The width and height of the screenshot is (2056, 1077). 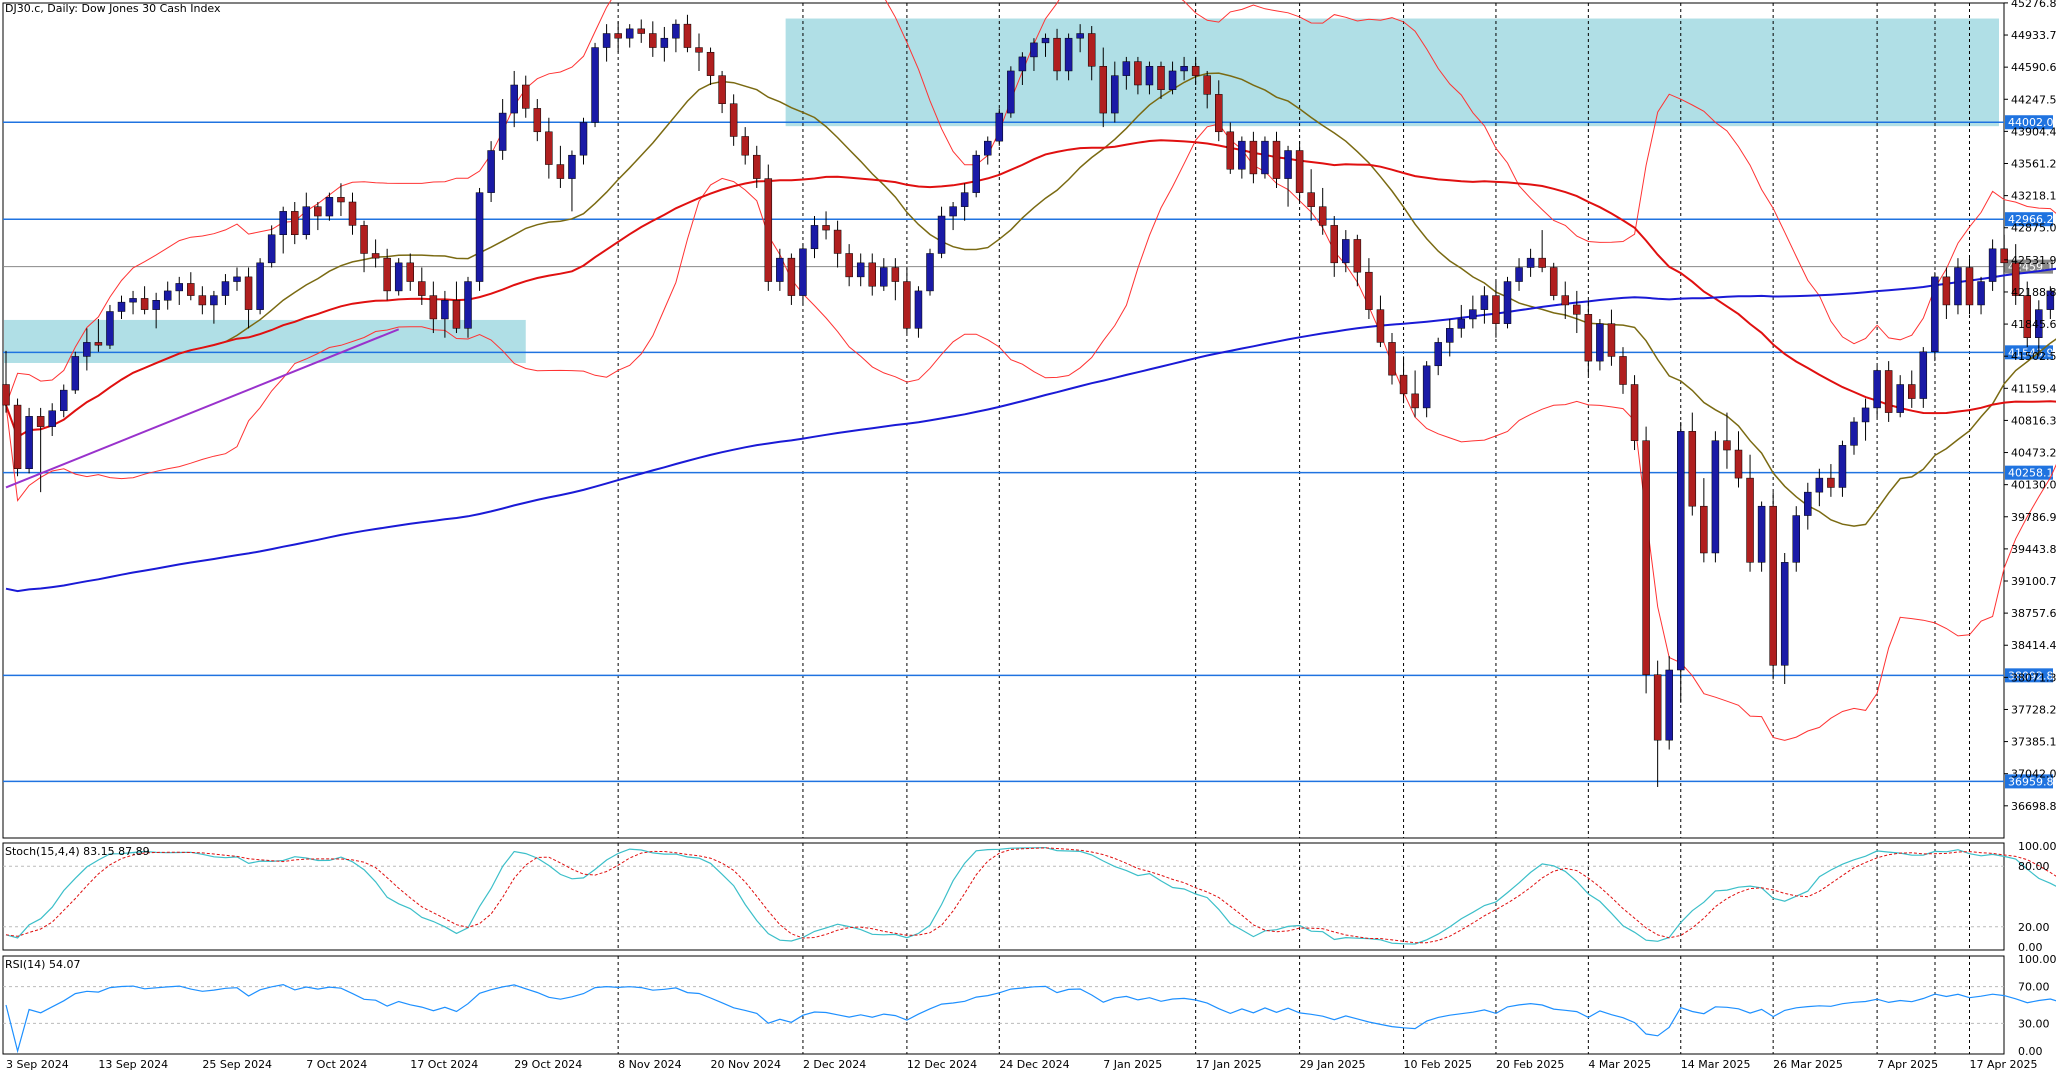 What do you see at coordinates (2033, 453) in the screenshot?
I see `price-tick-label: 40473.21` at bounding box center [2033, 453].